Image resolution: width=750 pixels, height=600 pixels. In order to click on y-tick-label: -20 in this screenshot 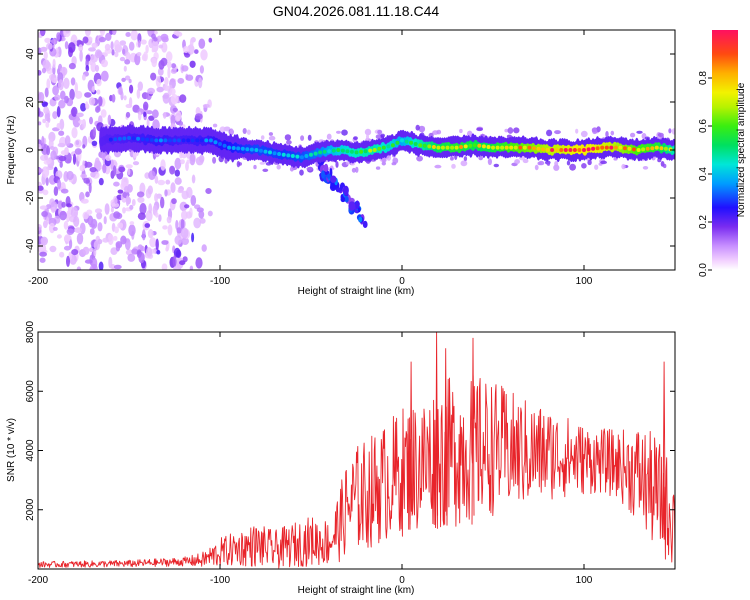, I will do `click(30, 197)`.